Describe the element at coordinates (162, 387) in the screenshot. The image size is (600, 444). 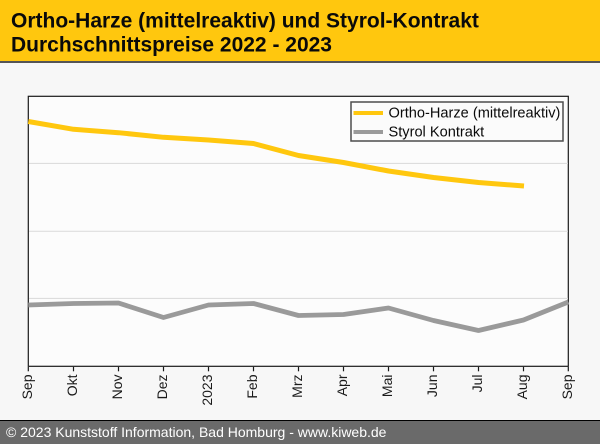
I see `svg-text: Dez` at that location.